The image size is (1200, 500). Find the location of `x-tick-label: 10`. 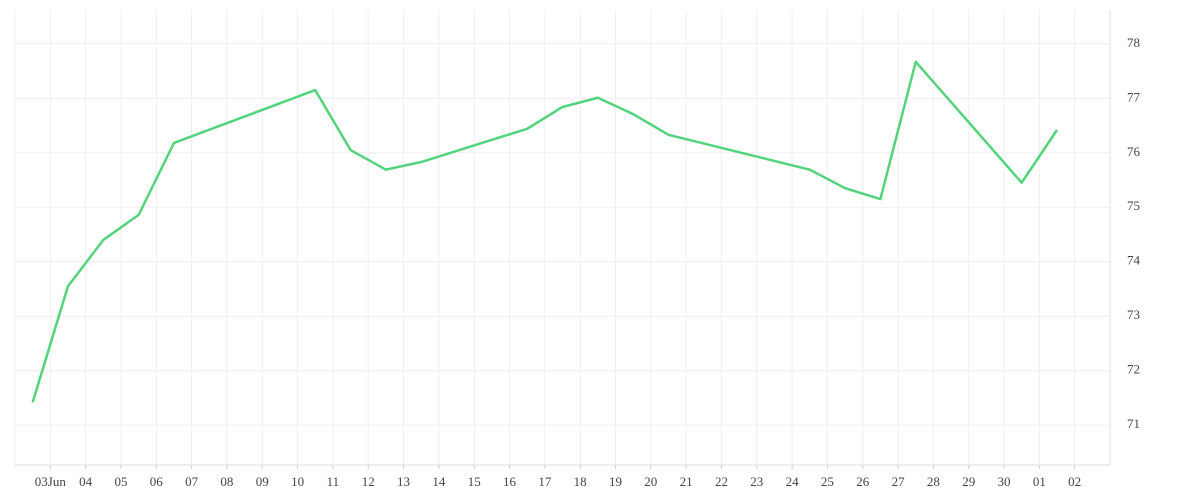

x-tick-label: 10 is located at coordinates (297, 481).